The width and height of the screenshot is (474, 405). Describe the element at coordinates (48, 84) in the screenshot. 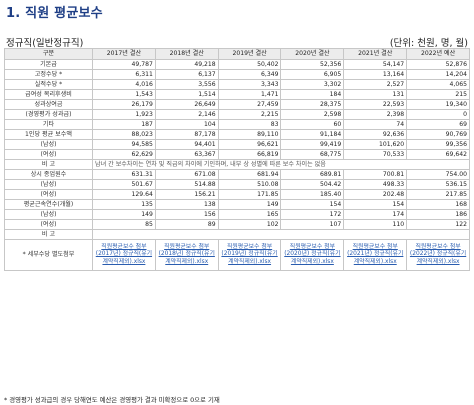

I see `row-label: 실적수당 *` at that location.